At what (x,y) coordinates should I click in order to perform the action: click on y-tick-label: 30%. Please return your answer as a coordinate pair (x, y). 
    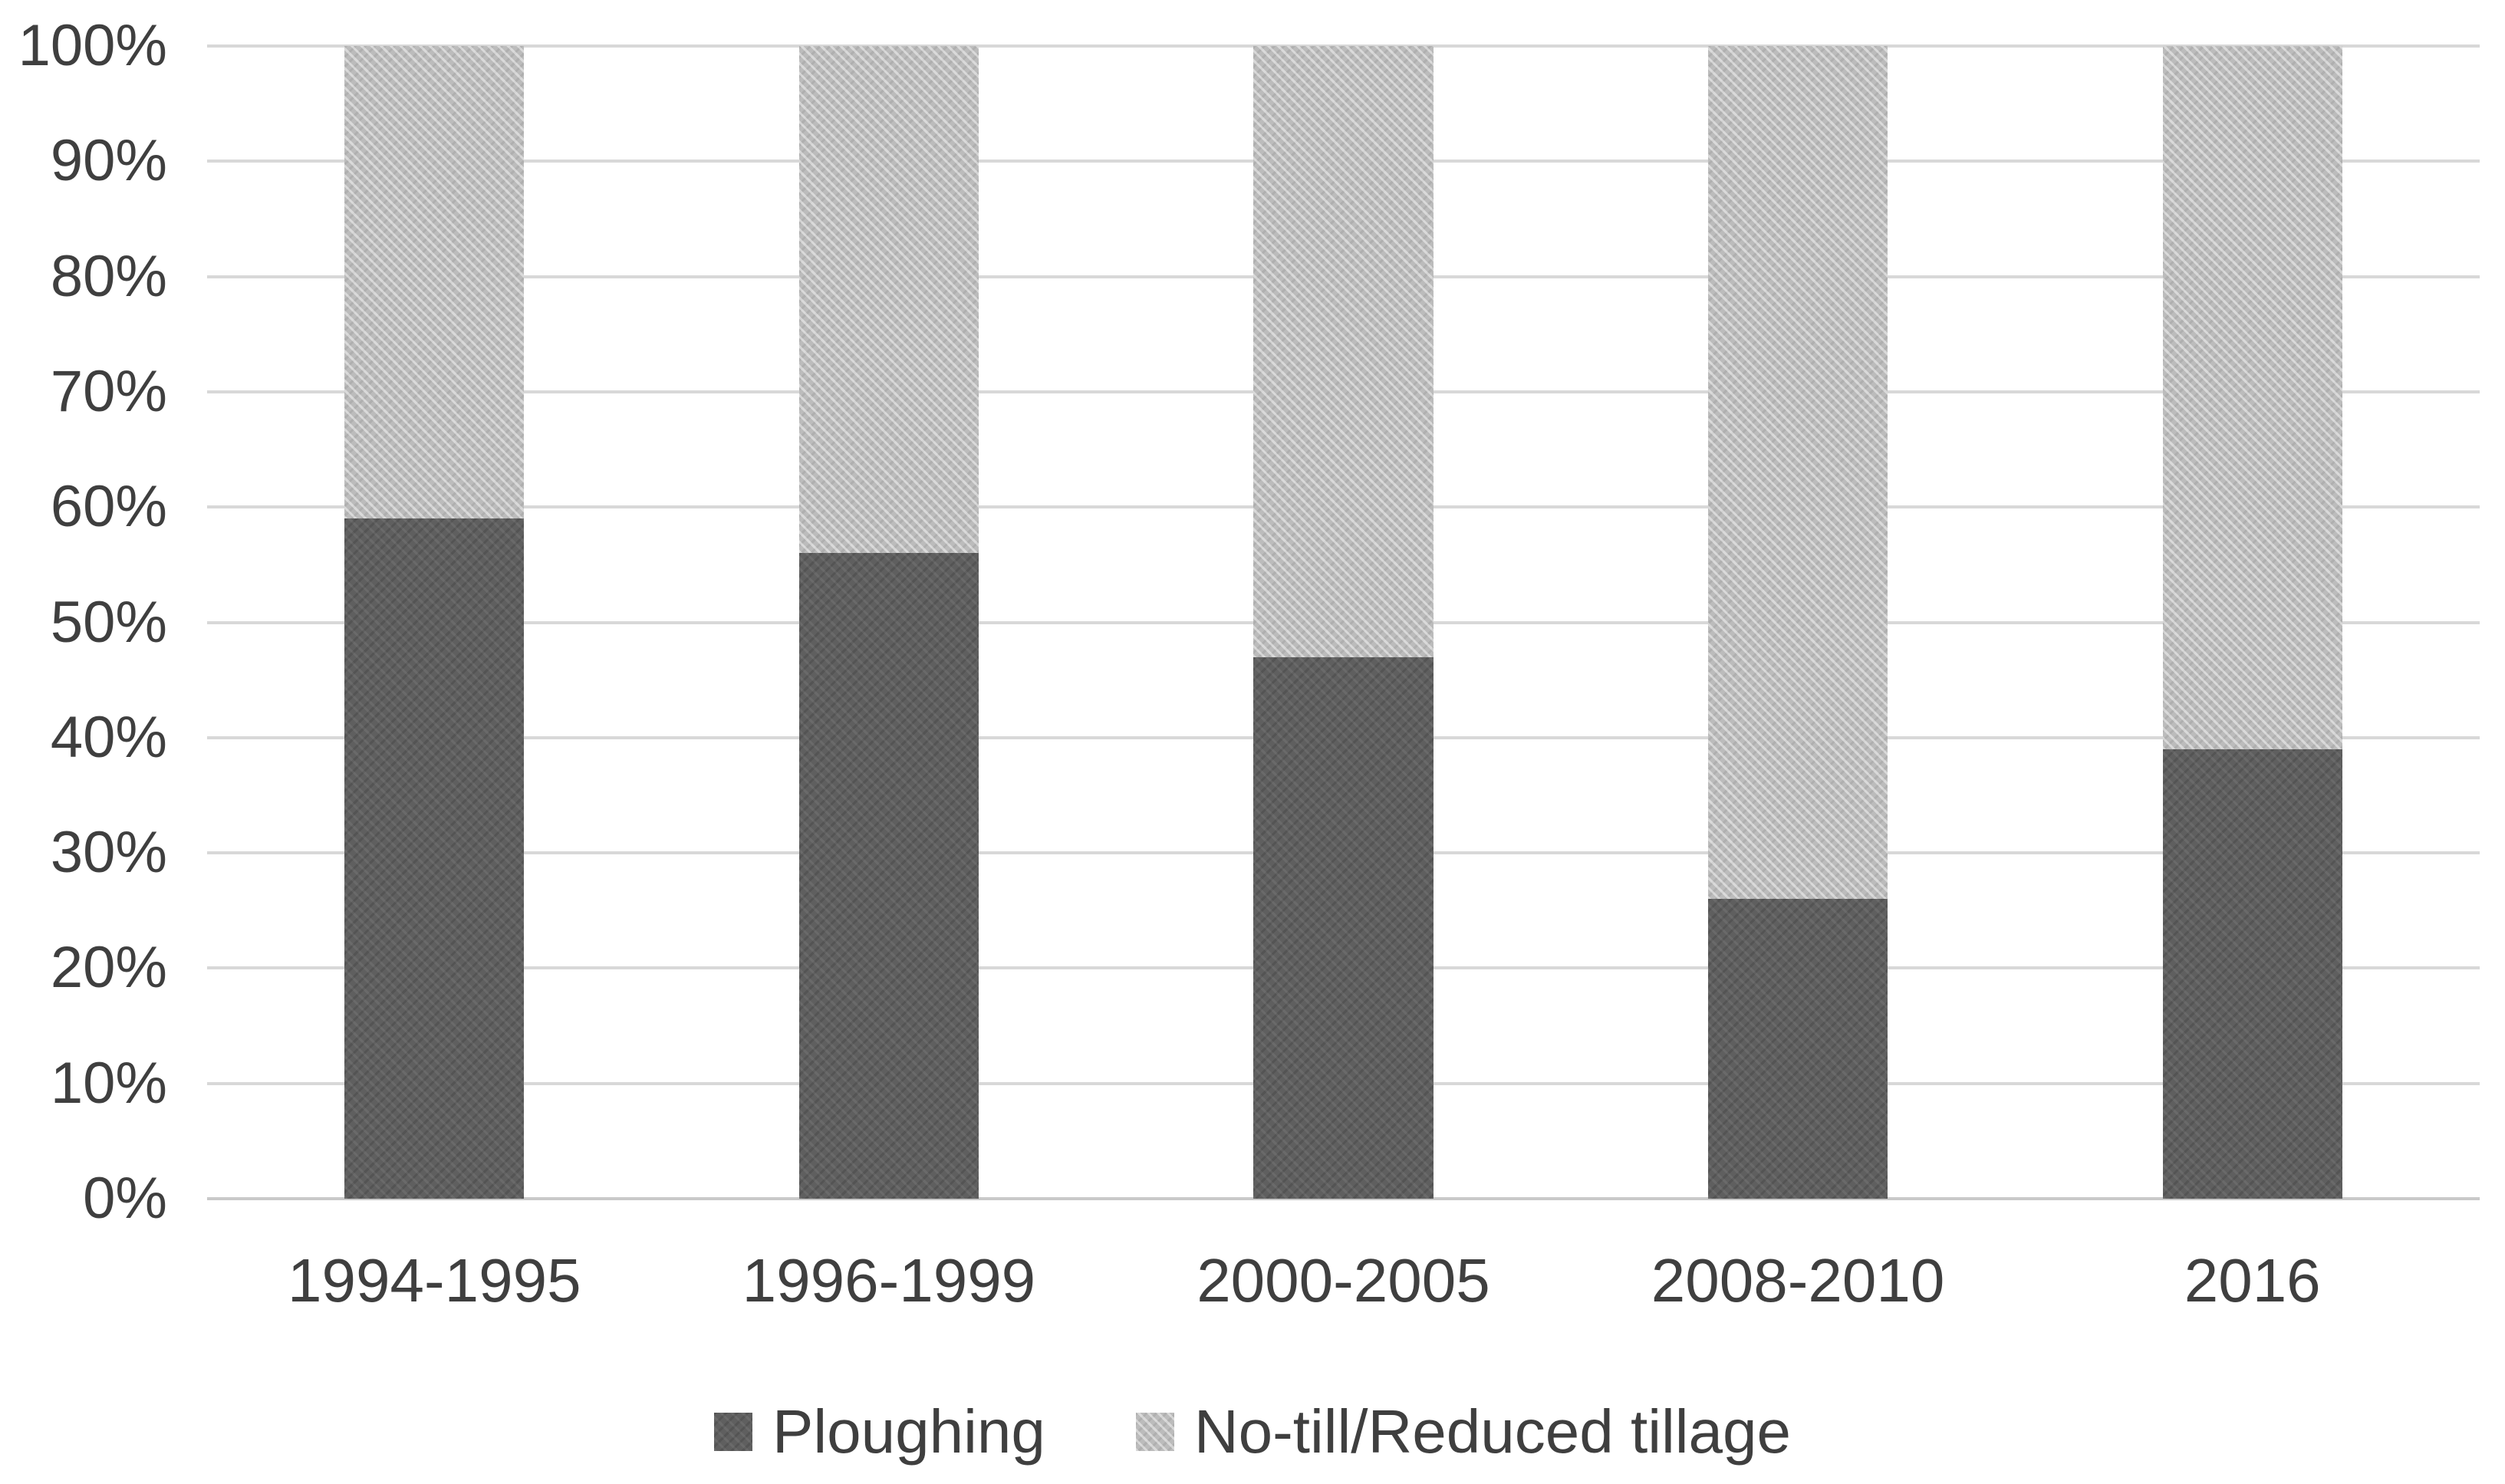
    Looking at the image, I should click on (108, 853).